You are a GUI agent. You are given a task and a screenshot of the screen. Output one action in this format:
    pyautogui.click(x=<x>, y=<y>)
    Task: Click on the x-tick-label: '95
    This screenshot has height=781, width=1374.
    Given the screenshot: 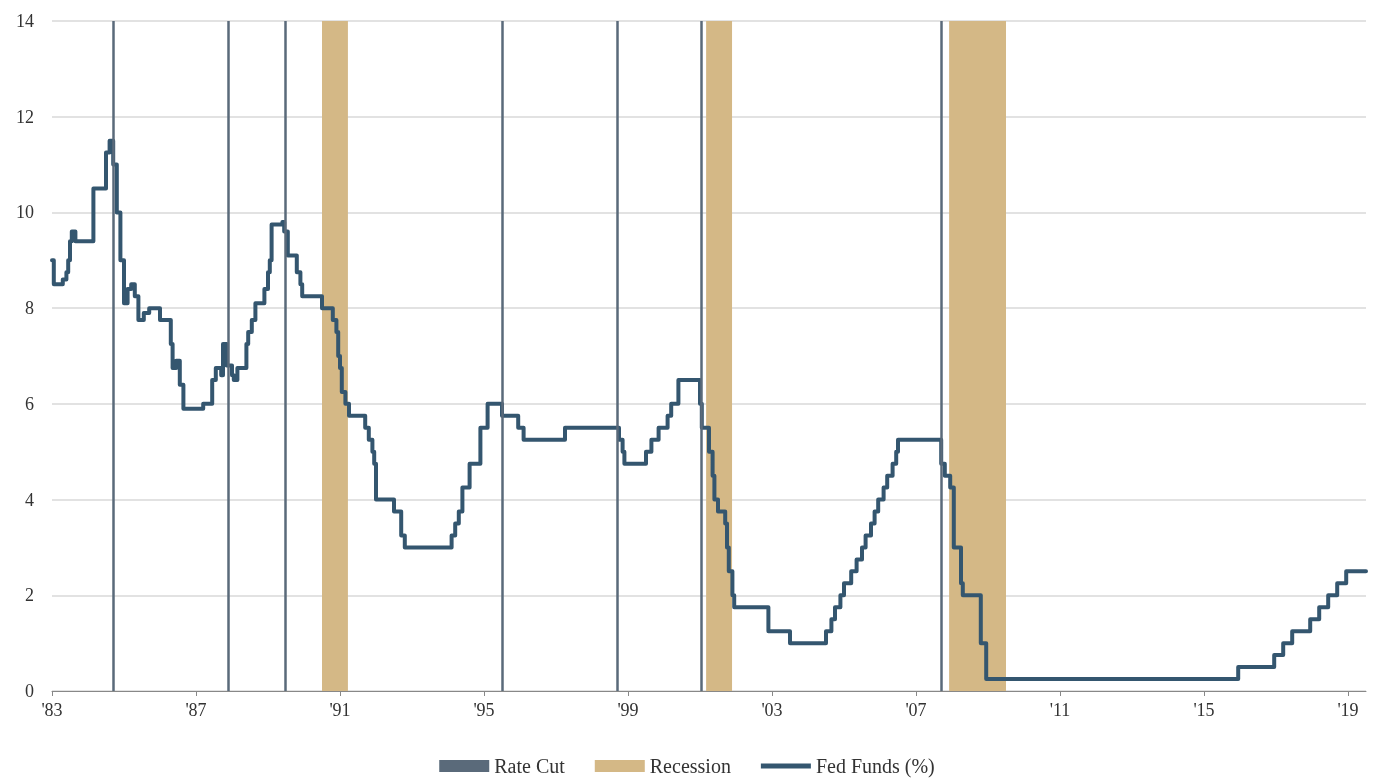 What is the action you would take?
    pyautogui.click(x=484, y=710)
    